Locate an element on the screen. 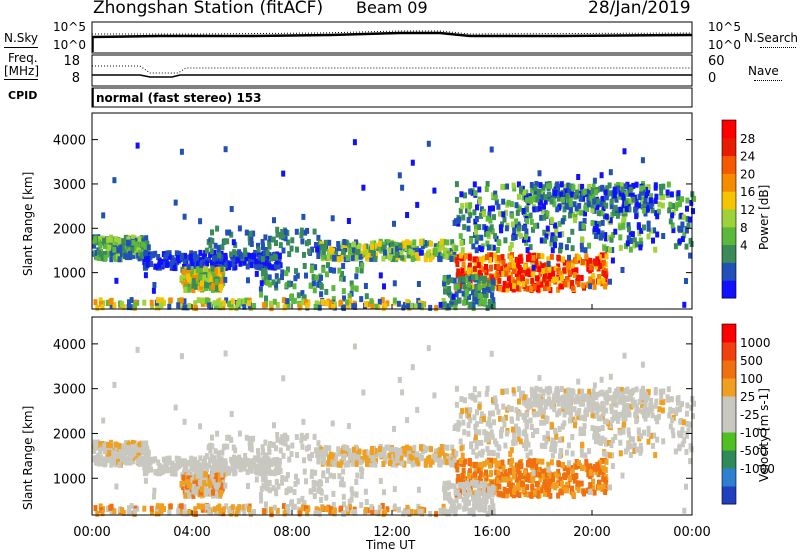  nsky-label: N.Sky is located at coordinates (21, 38).